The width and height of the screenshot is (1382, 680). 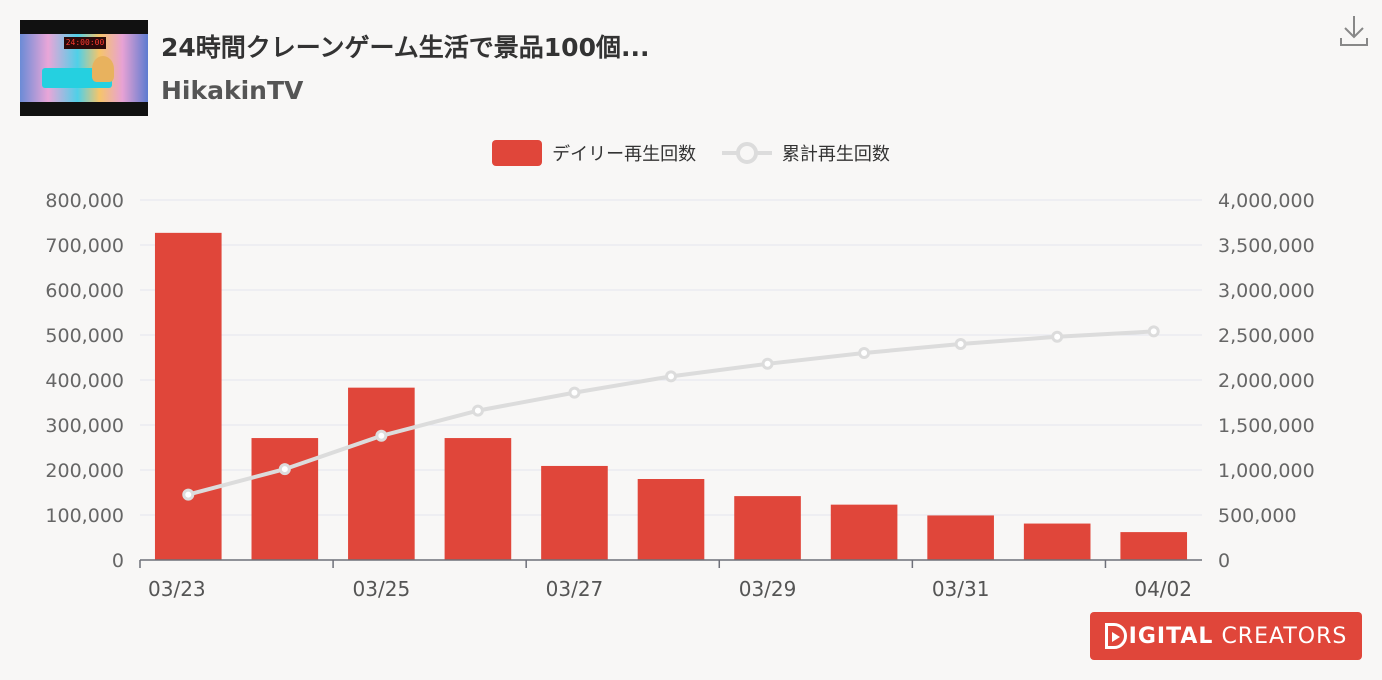 What do you see at coordinates (1171, 636) in the screenshot?
I see `logo-digital-text: IGITAL` at bounding box center [1171, 636].